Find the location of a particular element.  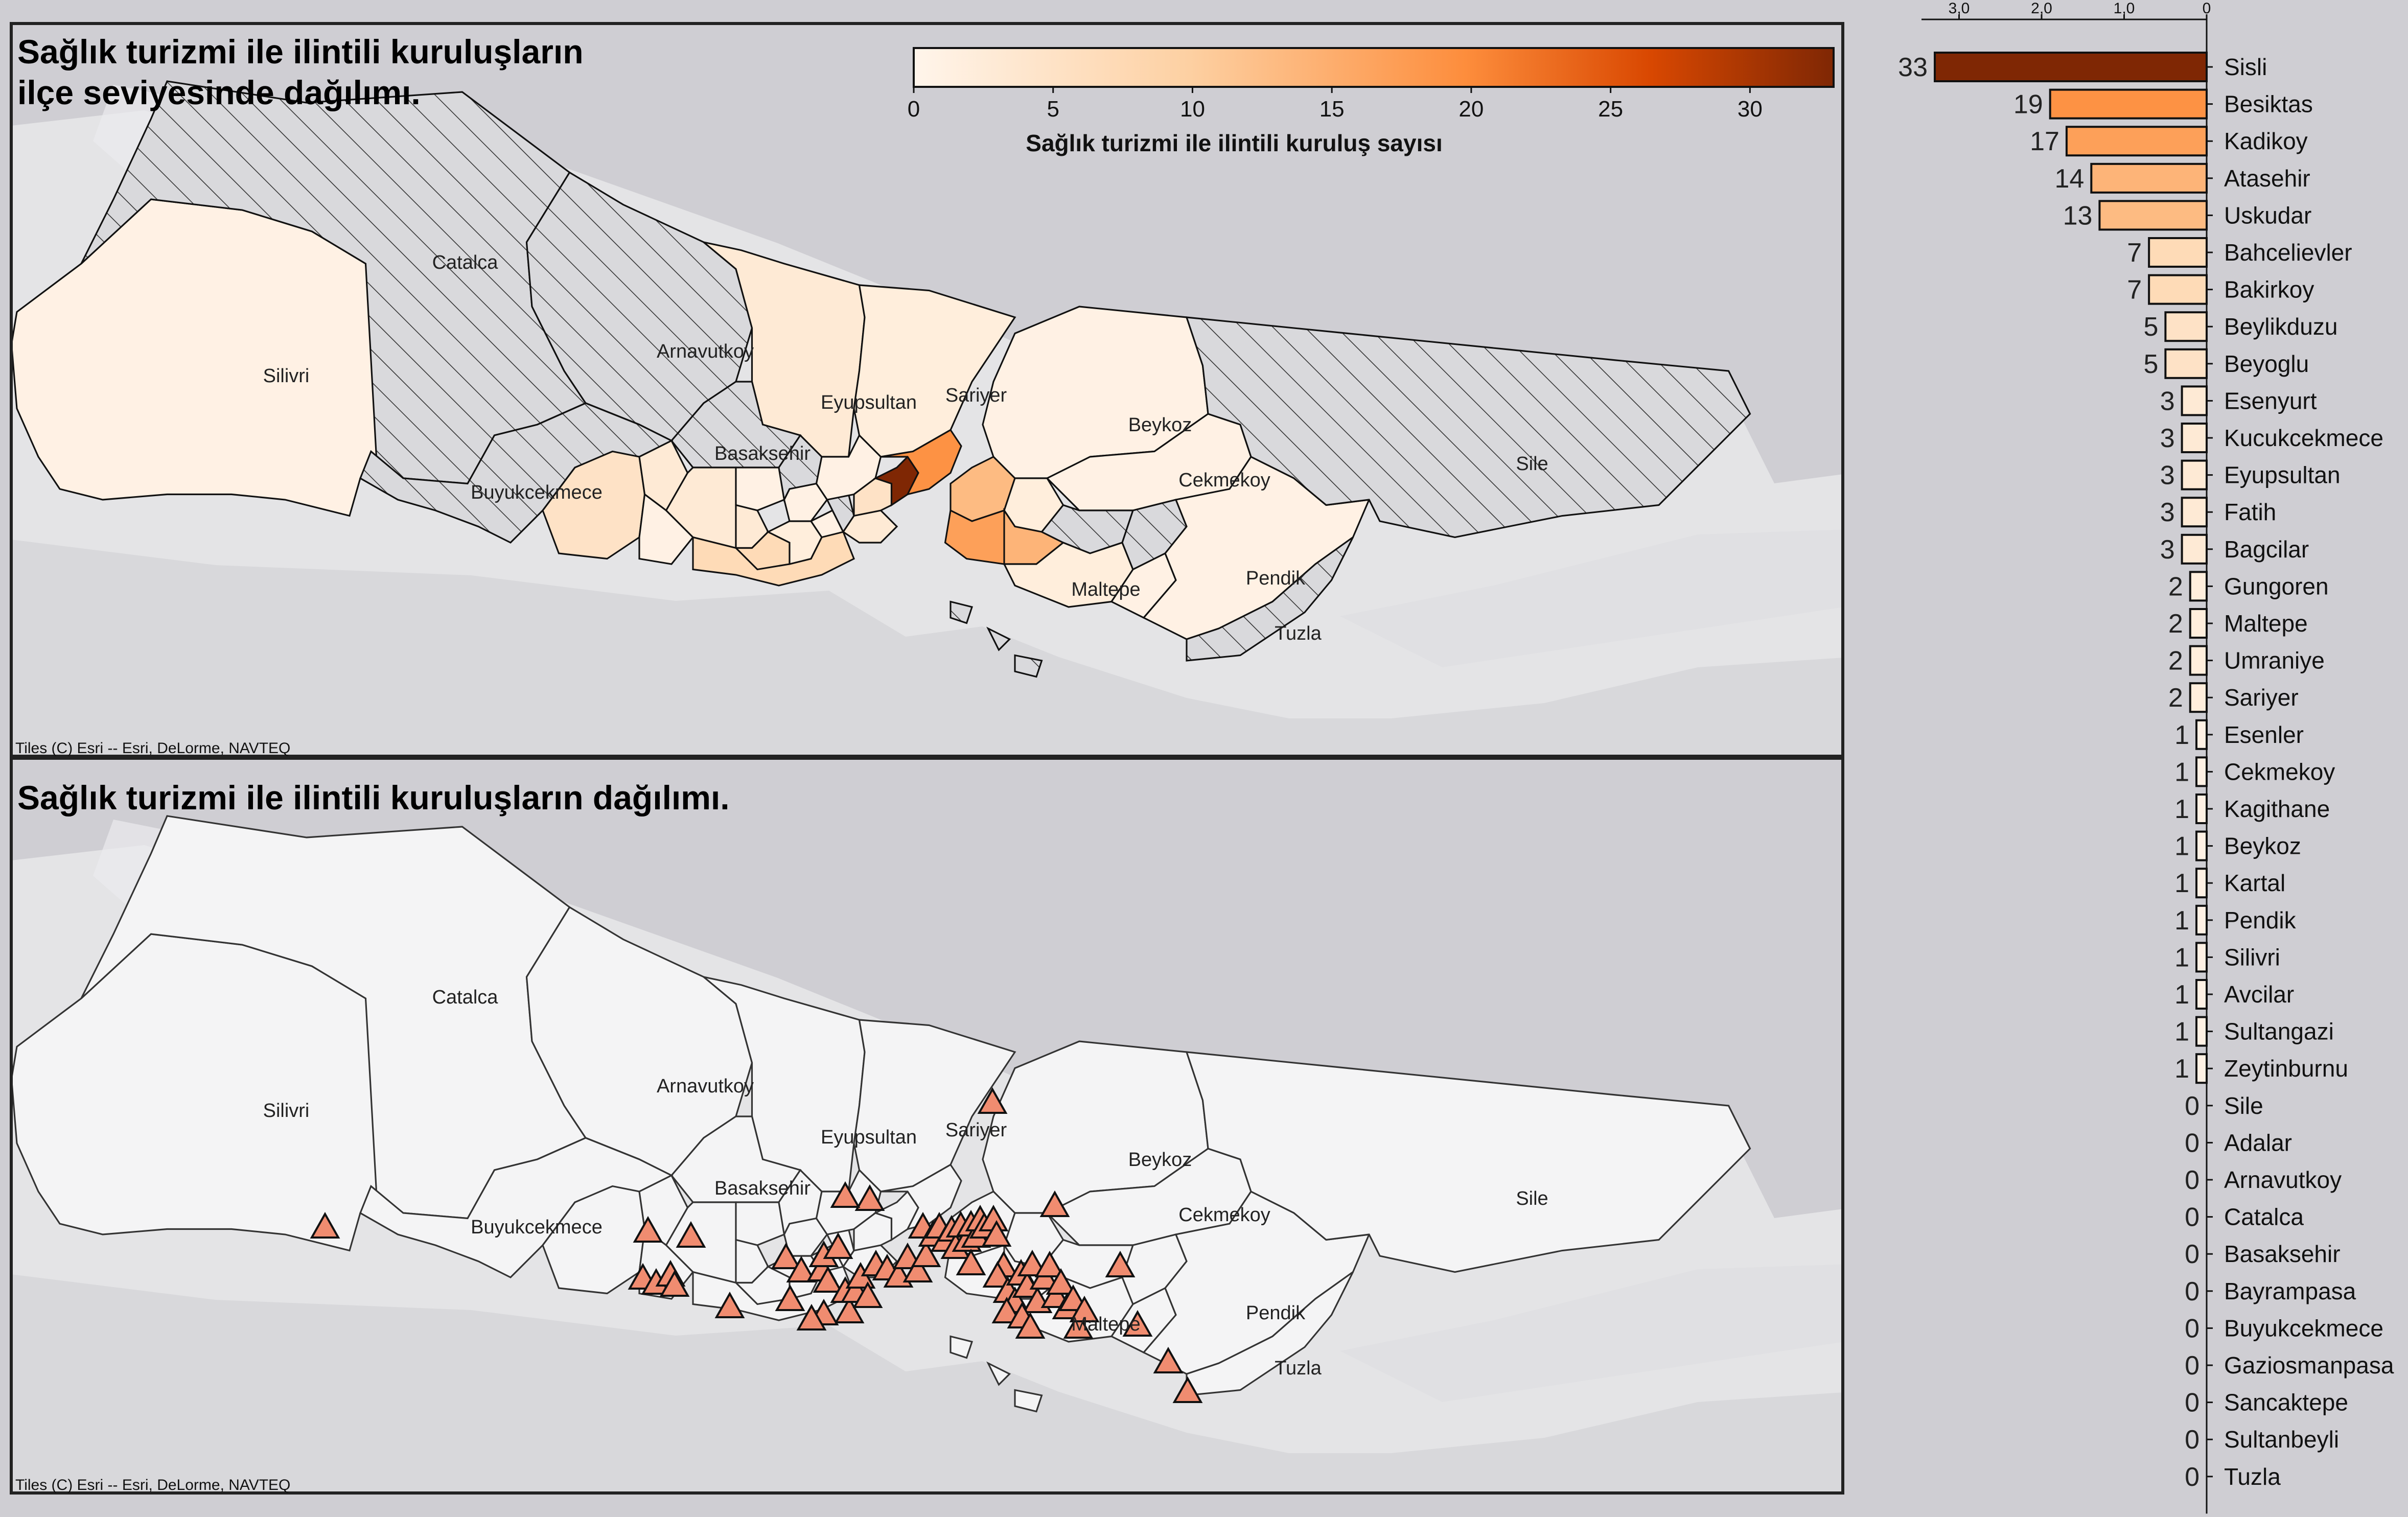

colorbar-tick-label: 20 is located at coordinates (1471, 109).